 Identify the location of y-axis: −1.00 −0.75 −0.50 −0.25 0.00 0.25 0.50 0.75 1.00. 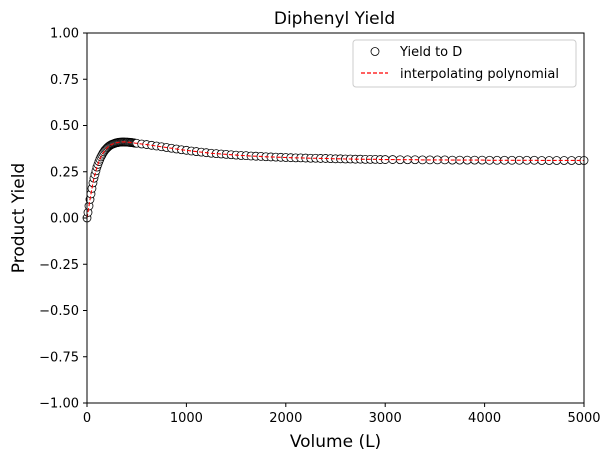
(63, 219).